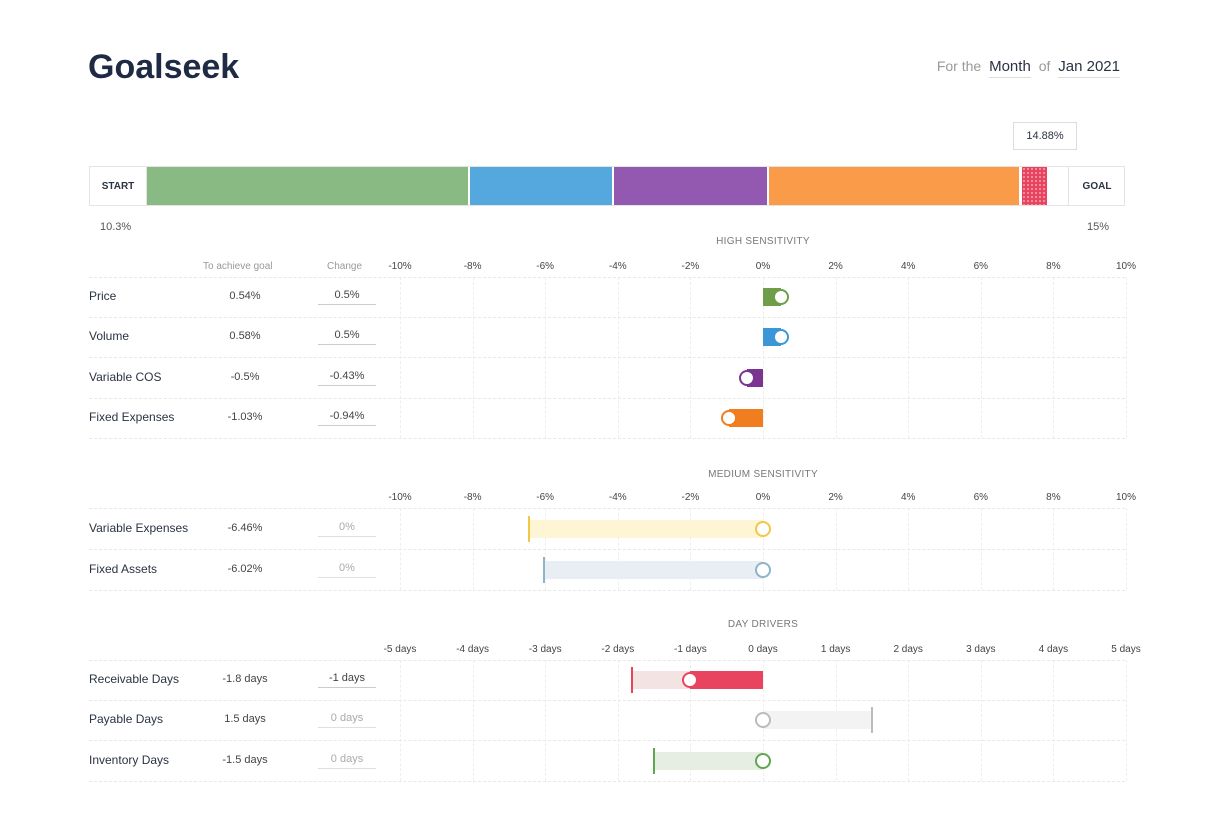  Describe the element at coordinates (1053, 649) in the screenshot. I see `axis-tick-label: 4 days` at that location.